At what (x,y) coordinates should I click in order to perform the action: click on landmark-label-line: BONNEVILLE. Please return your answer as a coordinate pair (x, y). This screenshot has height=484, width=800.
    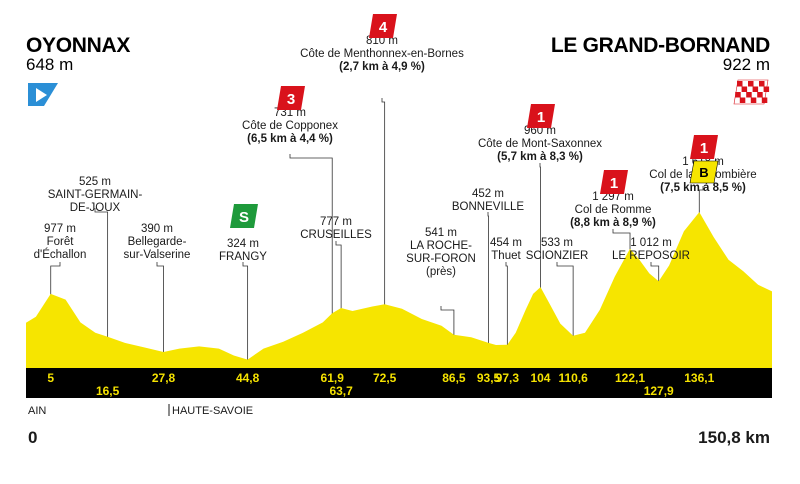
    Looking at the image, I should click on (488, 207).